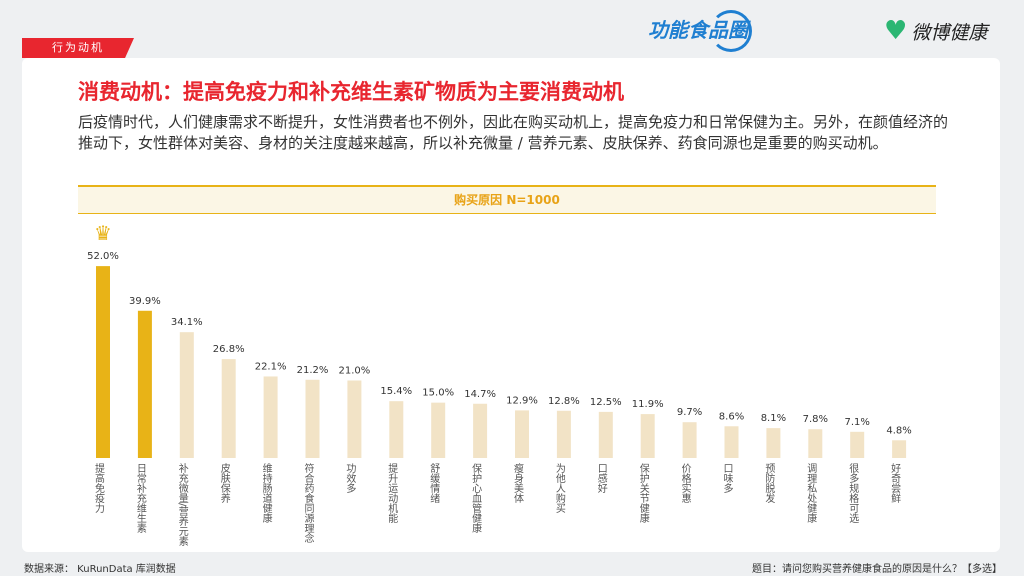 This screenshot has width=1024, height=576. I want to click on category-label: 好奇尝鲜, so click(895, 483).